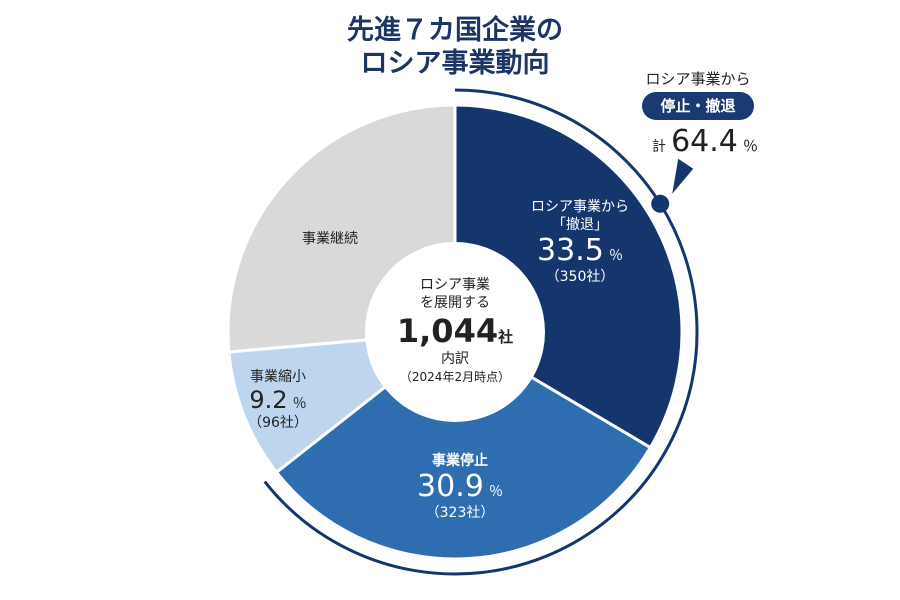  Describe the element at coordinates (330, 239) in the screenshot. I see `slice-label-continue: 事業継続` at that location.